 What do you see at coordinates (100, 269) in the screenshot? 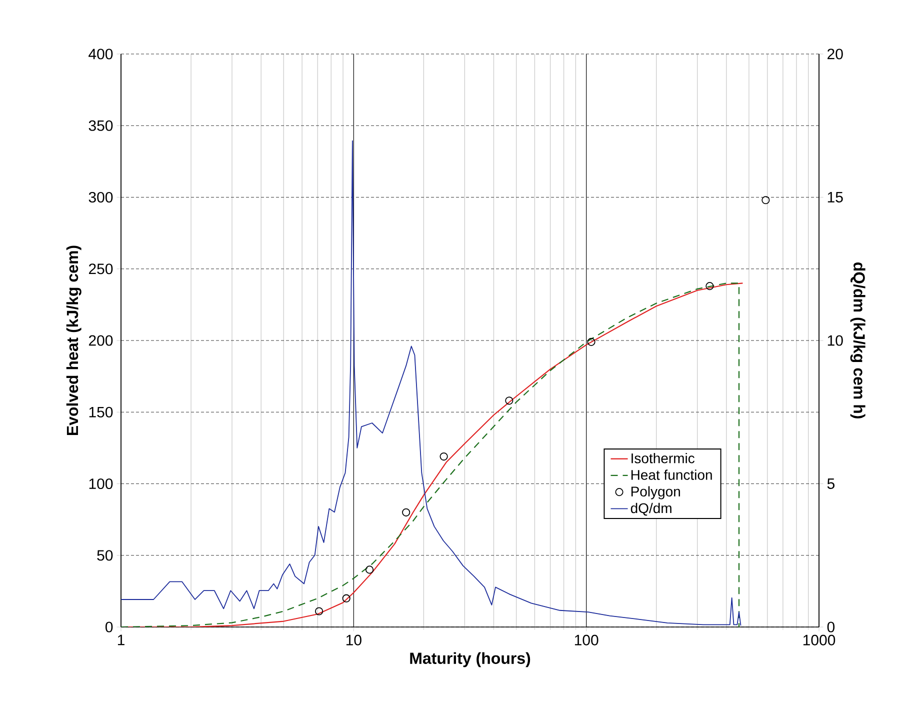
I see `y-tick-label: 250` at bounding box center [100, 269].